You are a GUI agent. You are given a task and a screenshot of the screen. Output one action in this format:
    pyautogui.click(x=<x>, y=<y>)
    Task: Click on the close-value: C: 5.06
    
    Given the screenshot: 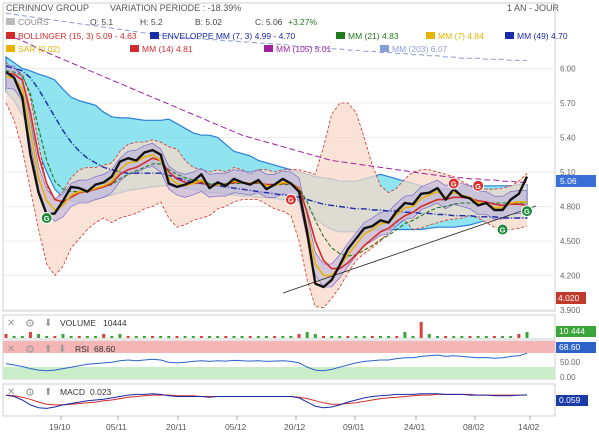 What is the action you would take?
    pyautogui.click(x=269, y=22)
    